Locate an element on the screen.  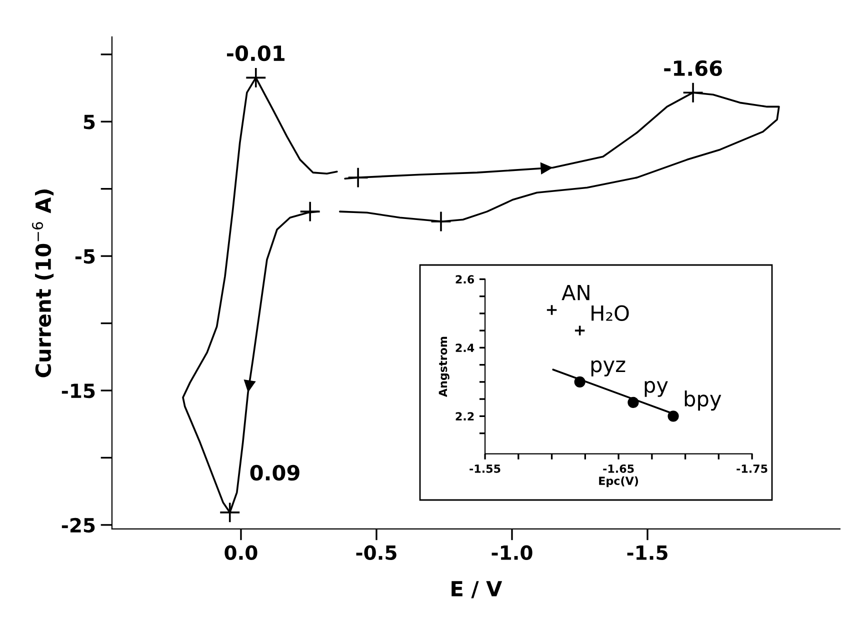
y-tick-label: -5 is located at coordinates (85, 256).